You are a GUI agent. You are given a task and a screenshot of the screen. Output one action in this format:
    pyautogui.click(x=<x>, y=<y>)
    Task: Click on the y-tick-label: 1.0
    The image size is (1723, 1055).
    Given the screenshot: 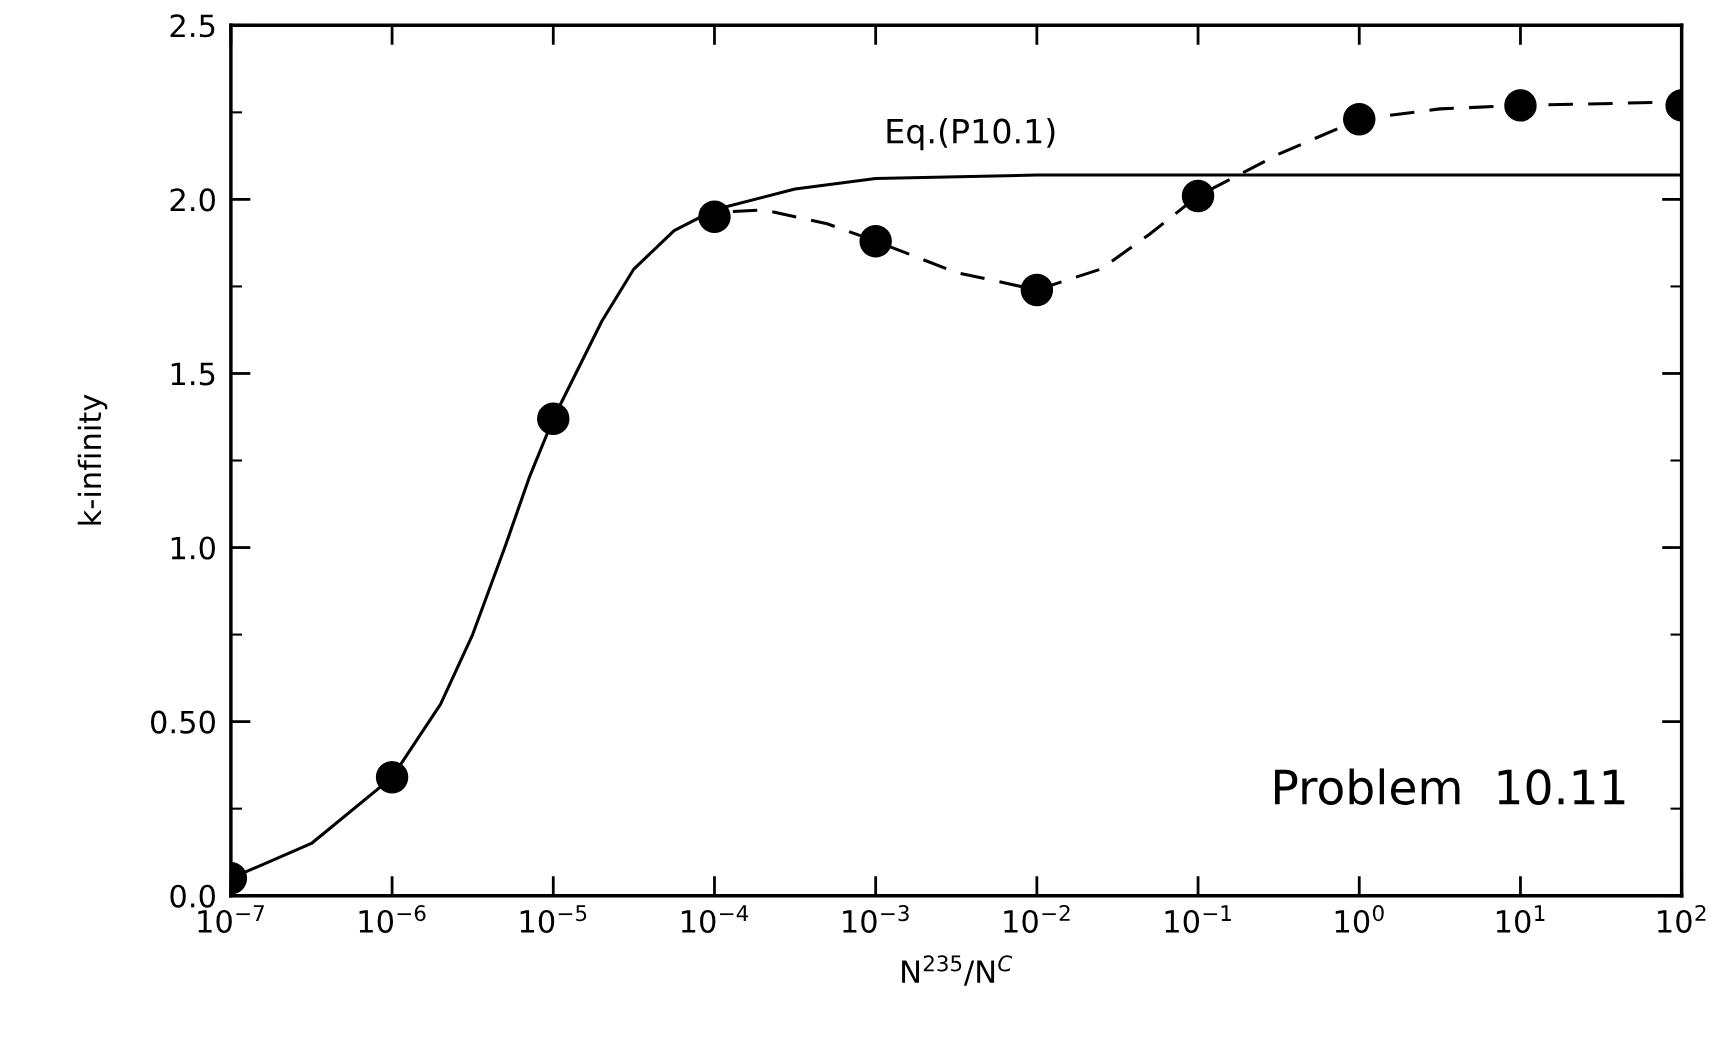 What is the action you would take?
    pyautogui.click(x=193, y=548)
    